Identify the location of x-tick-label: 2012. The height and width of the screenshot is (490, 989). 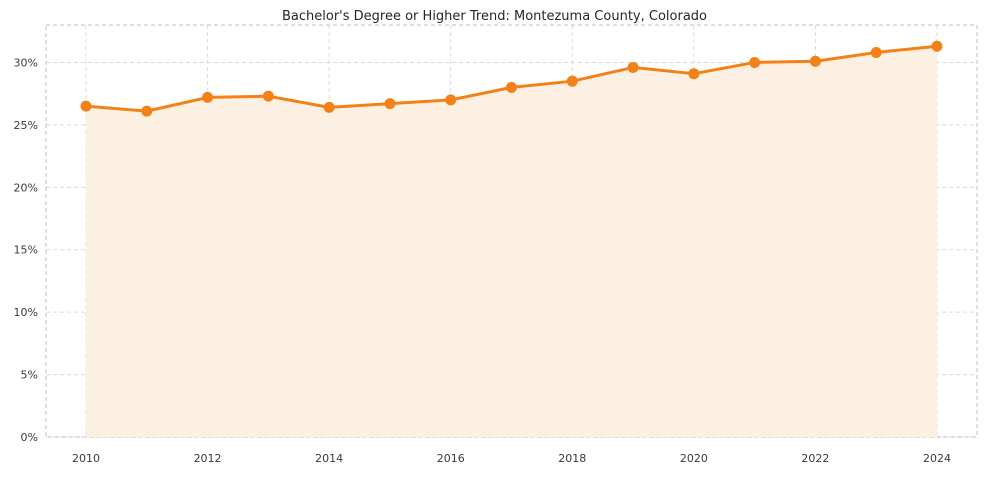
(208, 458).